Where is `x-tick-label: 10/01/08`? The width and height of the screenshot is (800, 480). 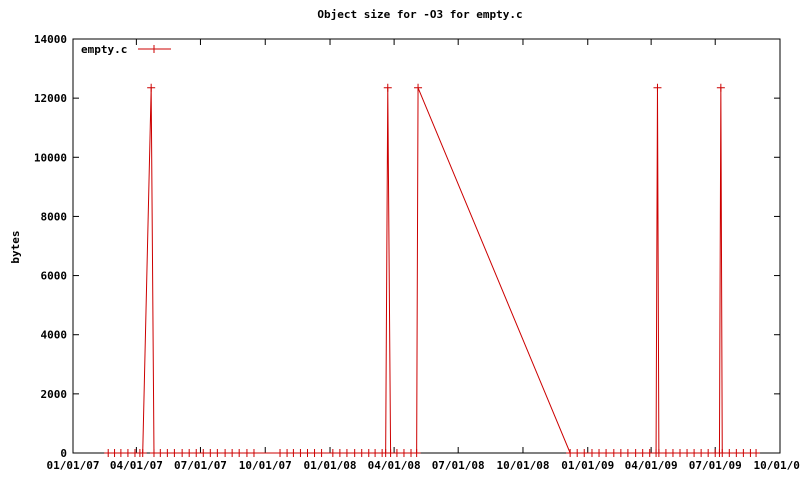
x-tick-label: 10/01/08 is located at coordinates (522, 465).